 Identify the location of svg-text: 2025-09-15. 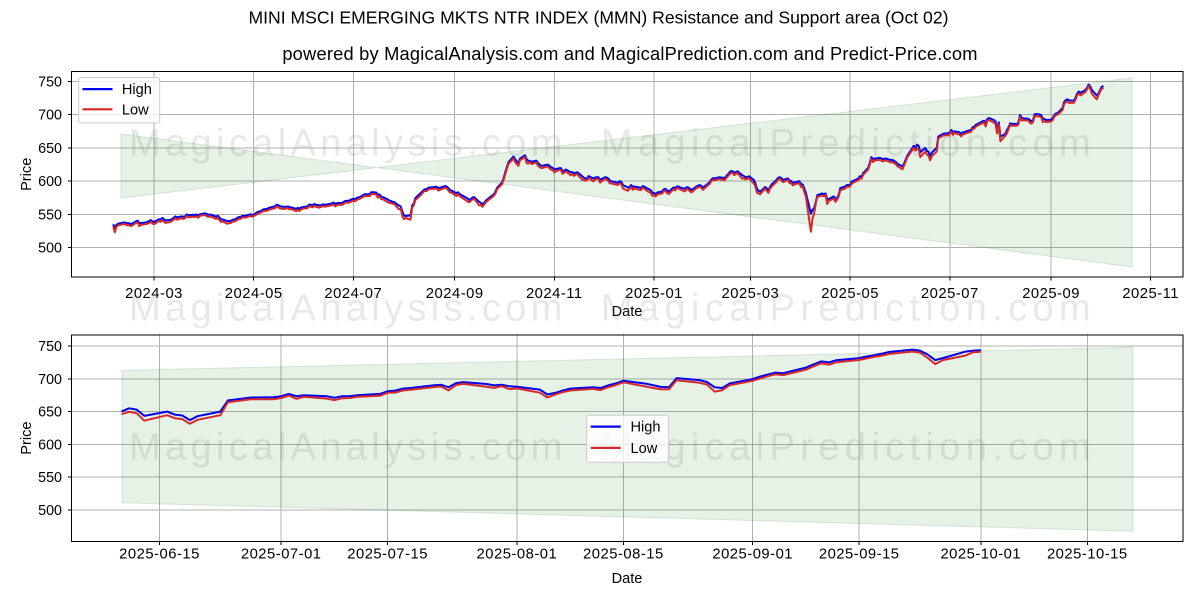
(859, 554).